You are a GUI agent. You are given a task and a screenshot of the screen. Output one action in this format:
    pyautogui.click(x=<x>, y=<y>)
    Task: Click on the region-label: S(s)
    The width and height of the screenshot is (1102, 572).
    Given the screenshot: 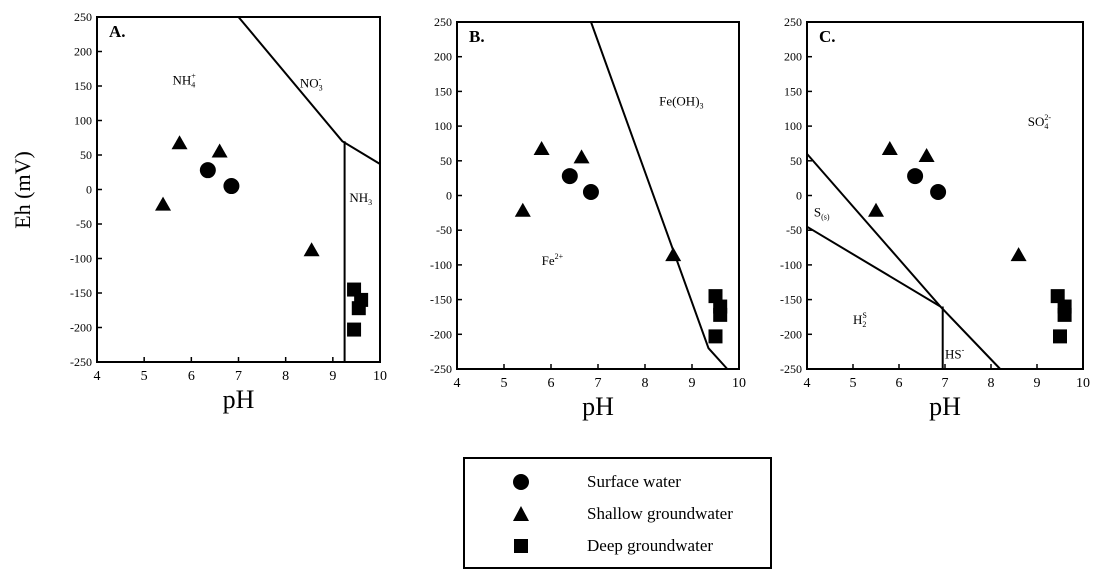 What is the action you would take?
    pyautogui.click(x=822, y=212)
    